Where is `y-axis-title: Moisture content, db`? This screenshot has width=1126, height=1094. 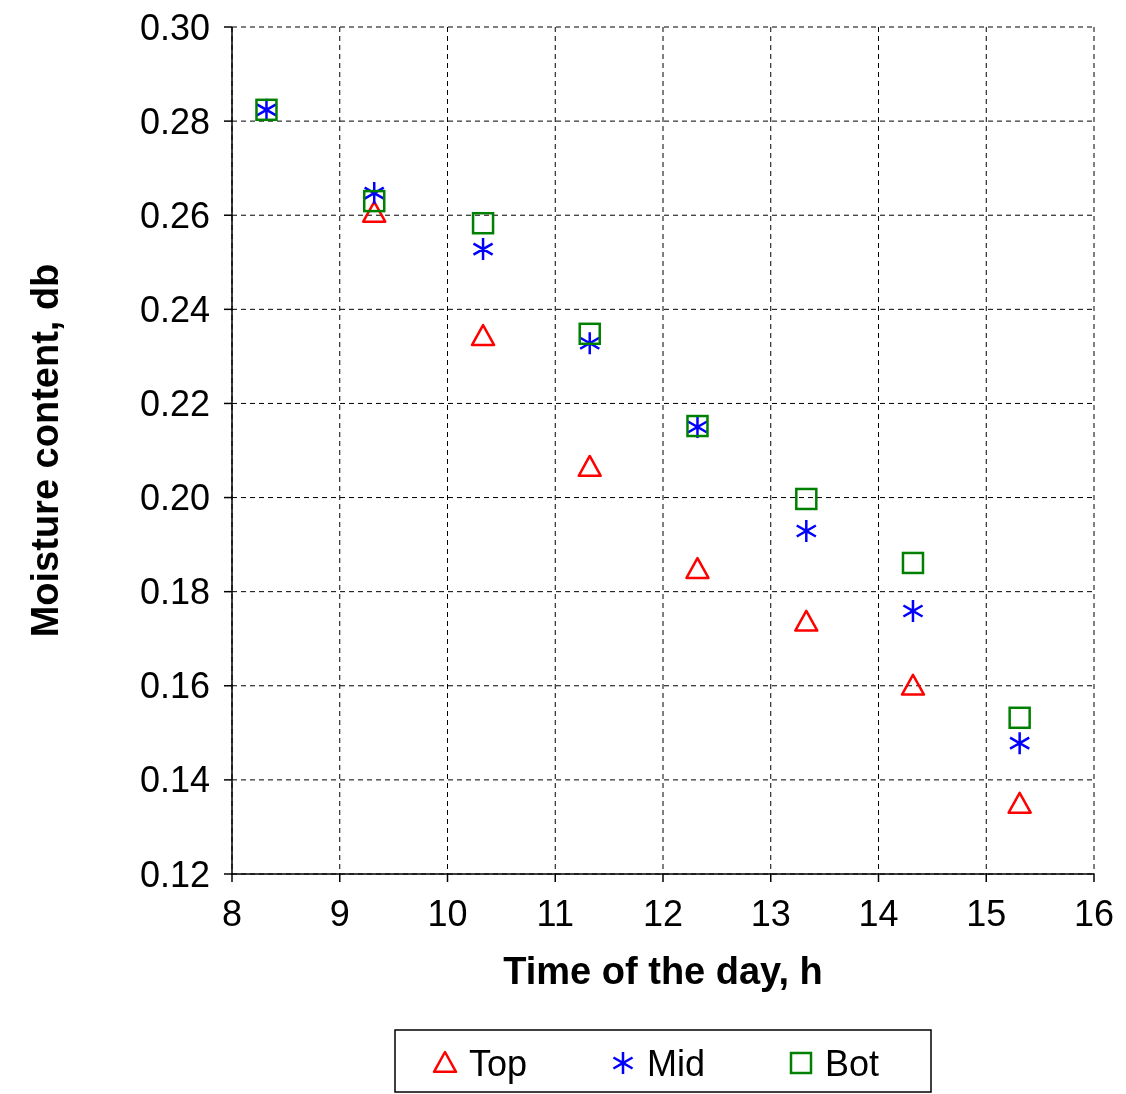 y-axis-title: Moisture content, db is located at coordinates (45, 450).